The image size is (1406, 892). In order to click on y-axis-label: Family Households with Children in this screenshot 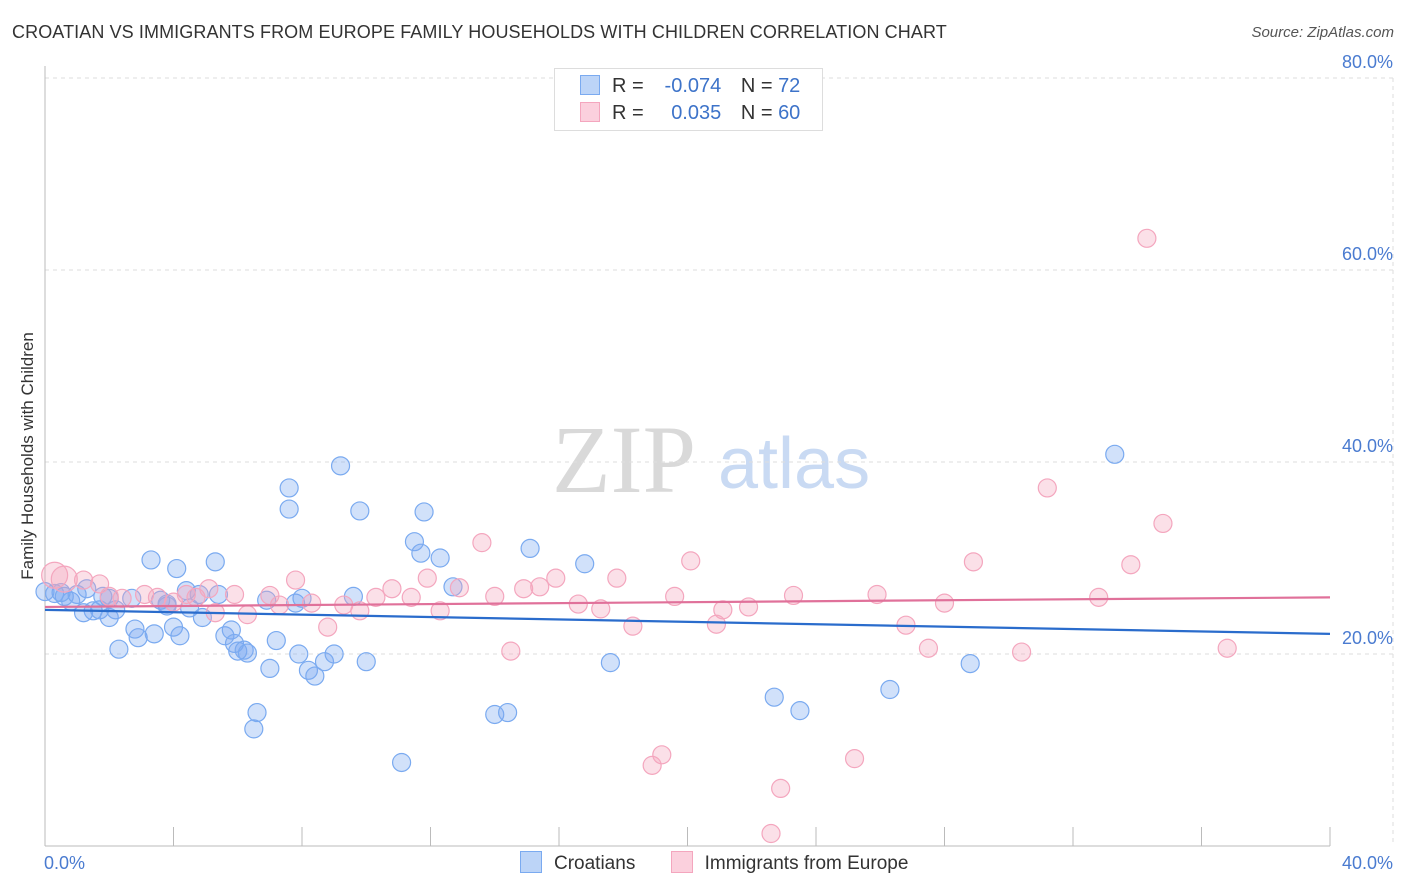, I will do `click(27, 456)`.